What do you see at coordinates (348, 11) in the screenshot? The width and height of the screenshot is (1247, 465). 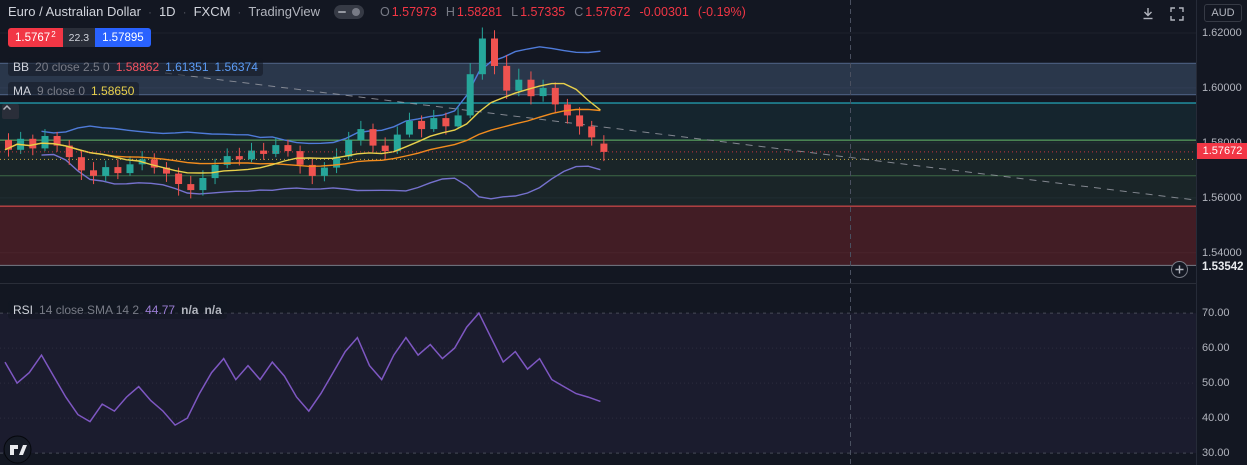 I see `visibility-toggle` at bounding box center [348, 11].